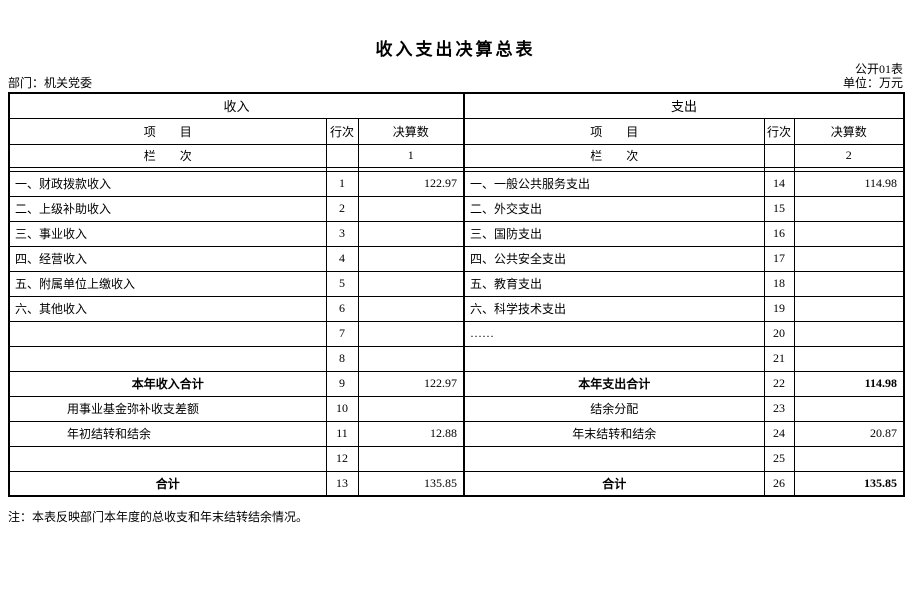  Describe the element at coordinates (167, 408) in the screenshot. I see `income-item-cell: 用事业基金弥补收支差额` at that location.